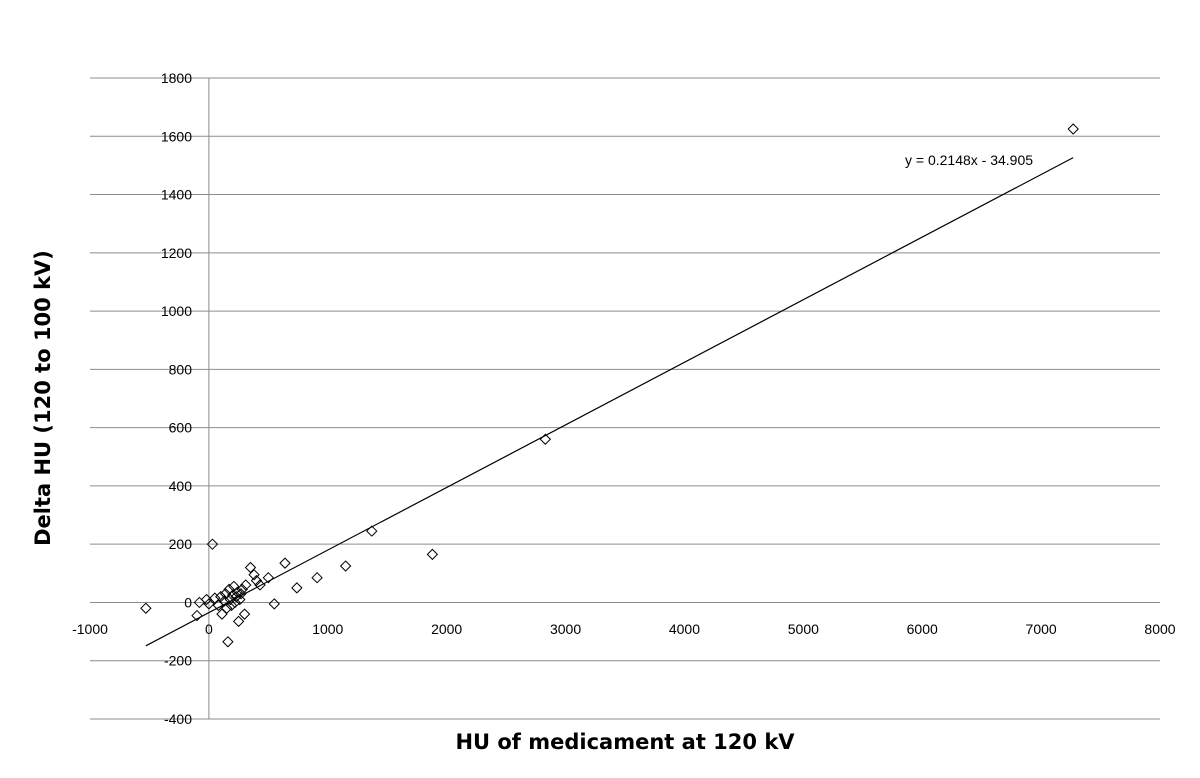 Image resolution: width=1200 pixels, height=778 pixels. What do you see at coordinates (181, 428) in the screenshot?
I see `y-tick-label: 600` at bounding box center [181, 428].